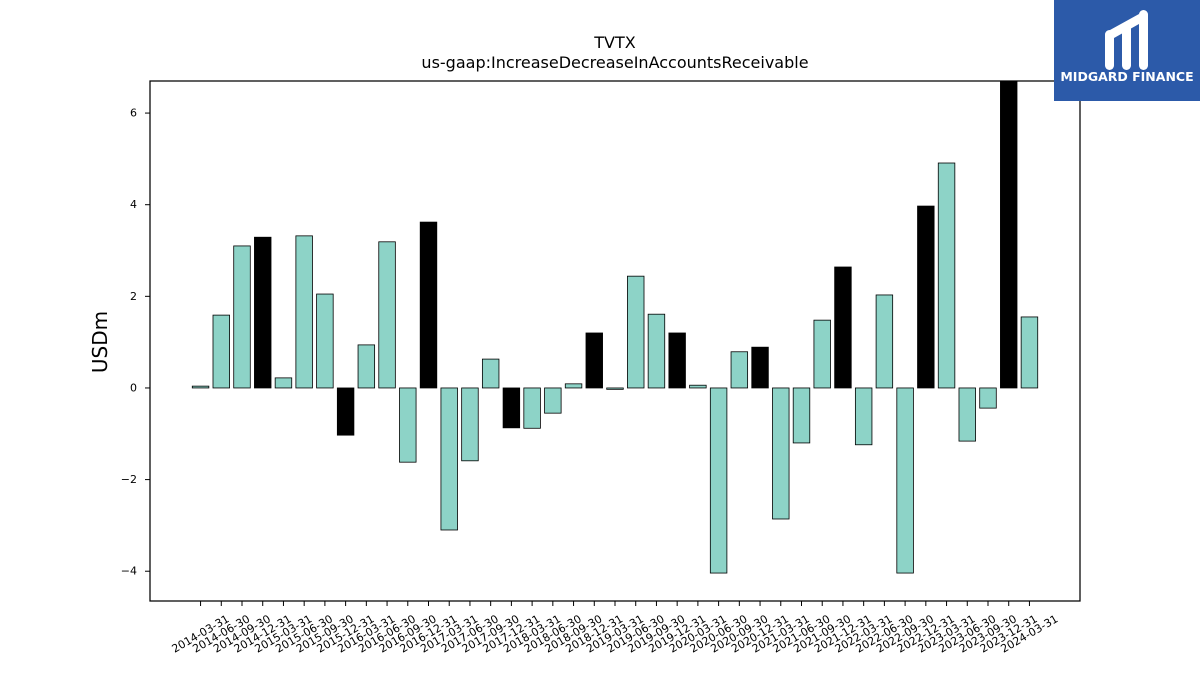 The width and height of the screenshot is (1200, 675). I want to click on y-tick-label: −2, so click(129, 479).